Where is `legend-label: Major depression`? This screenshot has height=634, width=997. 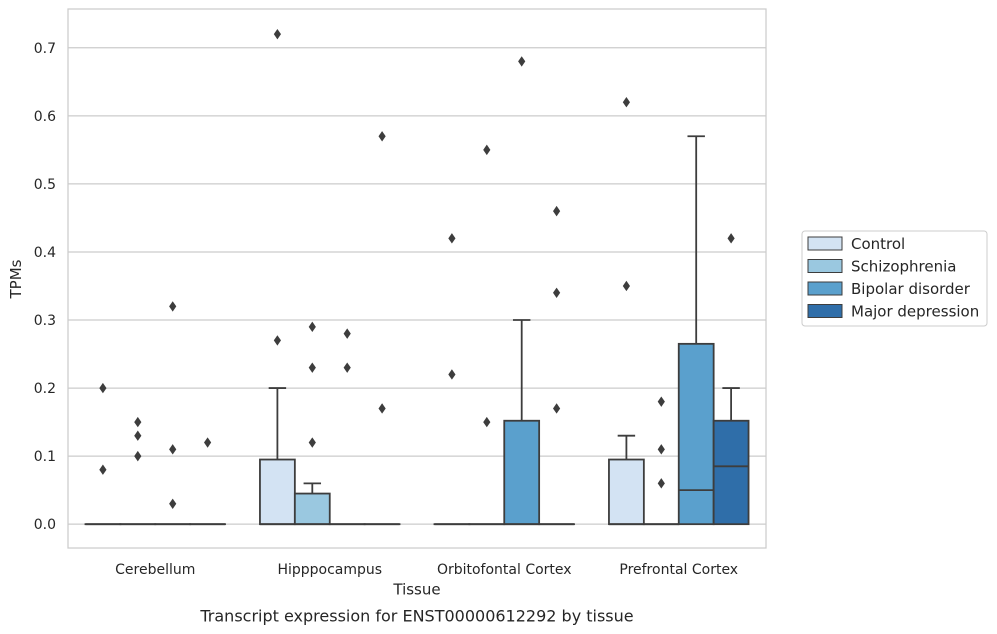
legend-label: Major depression is located at coordinates (915, 312).